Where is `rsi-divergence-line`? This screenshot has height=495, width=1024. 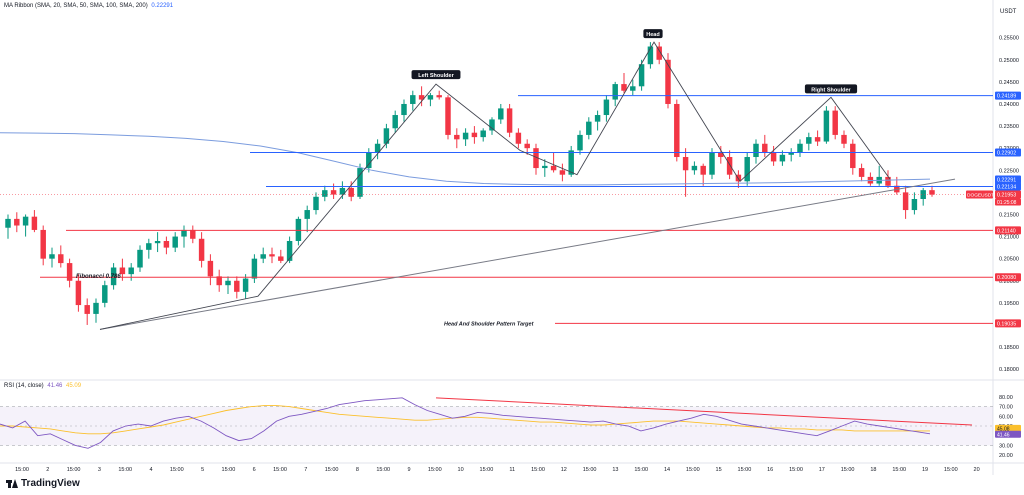 rsi-divergence-line is located at coordinates (704, 411).